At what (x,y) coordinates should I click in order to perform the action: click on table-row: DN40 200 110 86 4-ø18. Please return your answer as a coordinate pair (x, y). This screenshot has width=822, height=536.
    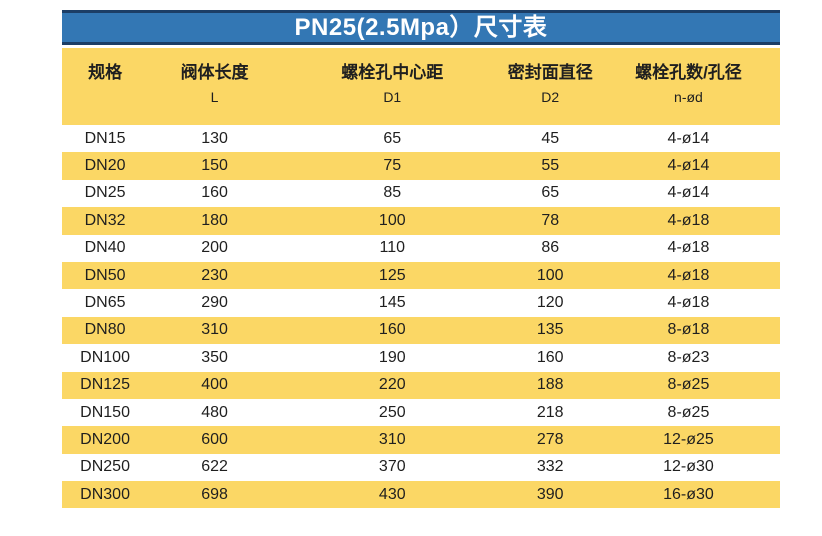
    Looking at the image, I should click on (421, 248).